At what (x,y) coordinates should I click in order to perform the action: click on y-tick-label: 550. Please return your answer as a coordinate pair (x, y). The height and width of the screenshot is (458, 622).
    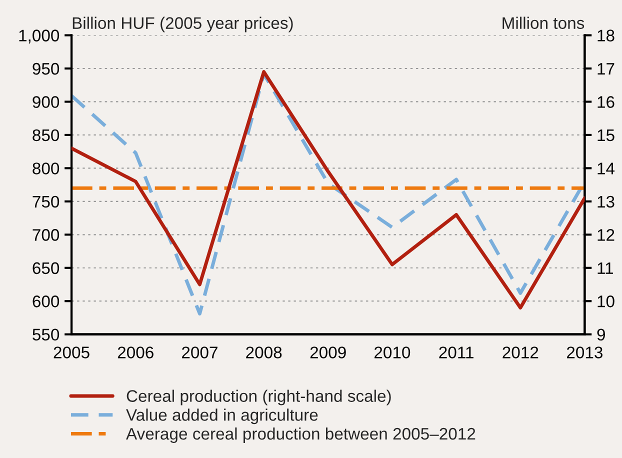
    Looking at the image, I should click on (46, 334).